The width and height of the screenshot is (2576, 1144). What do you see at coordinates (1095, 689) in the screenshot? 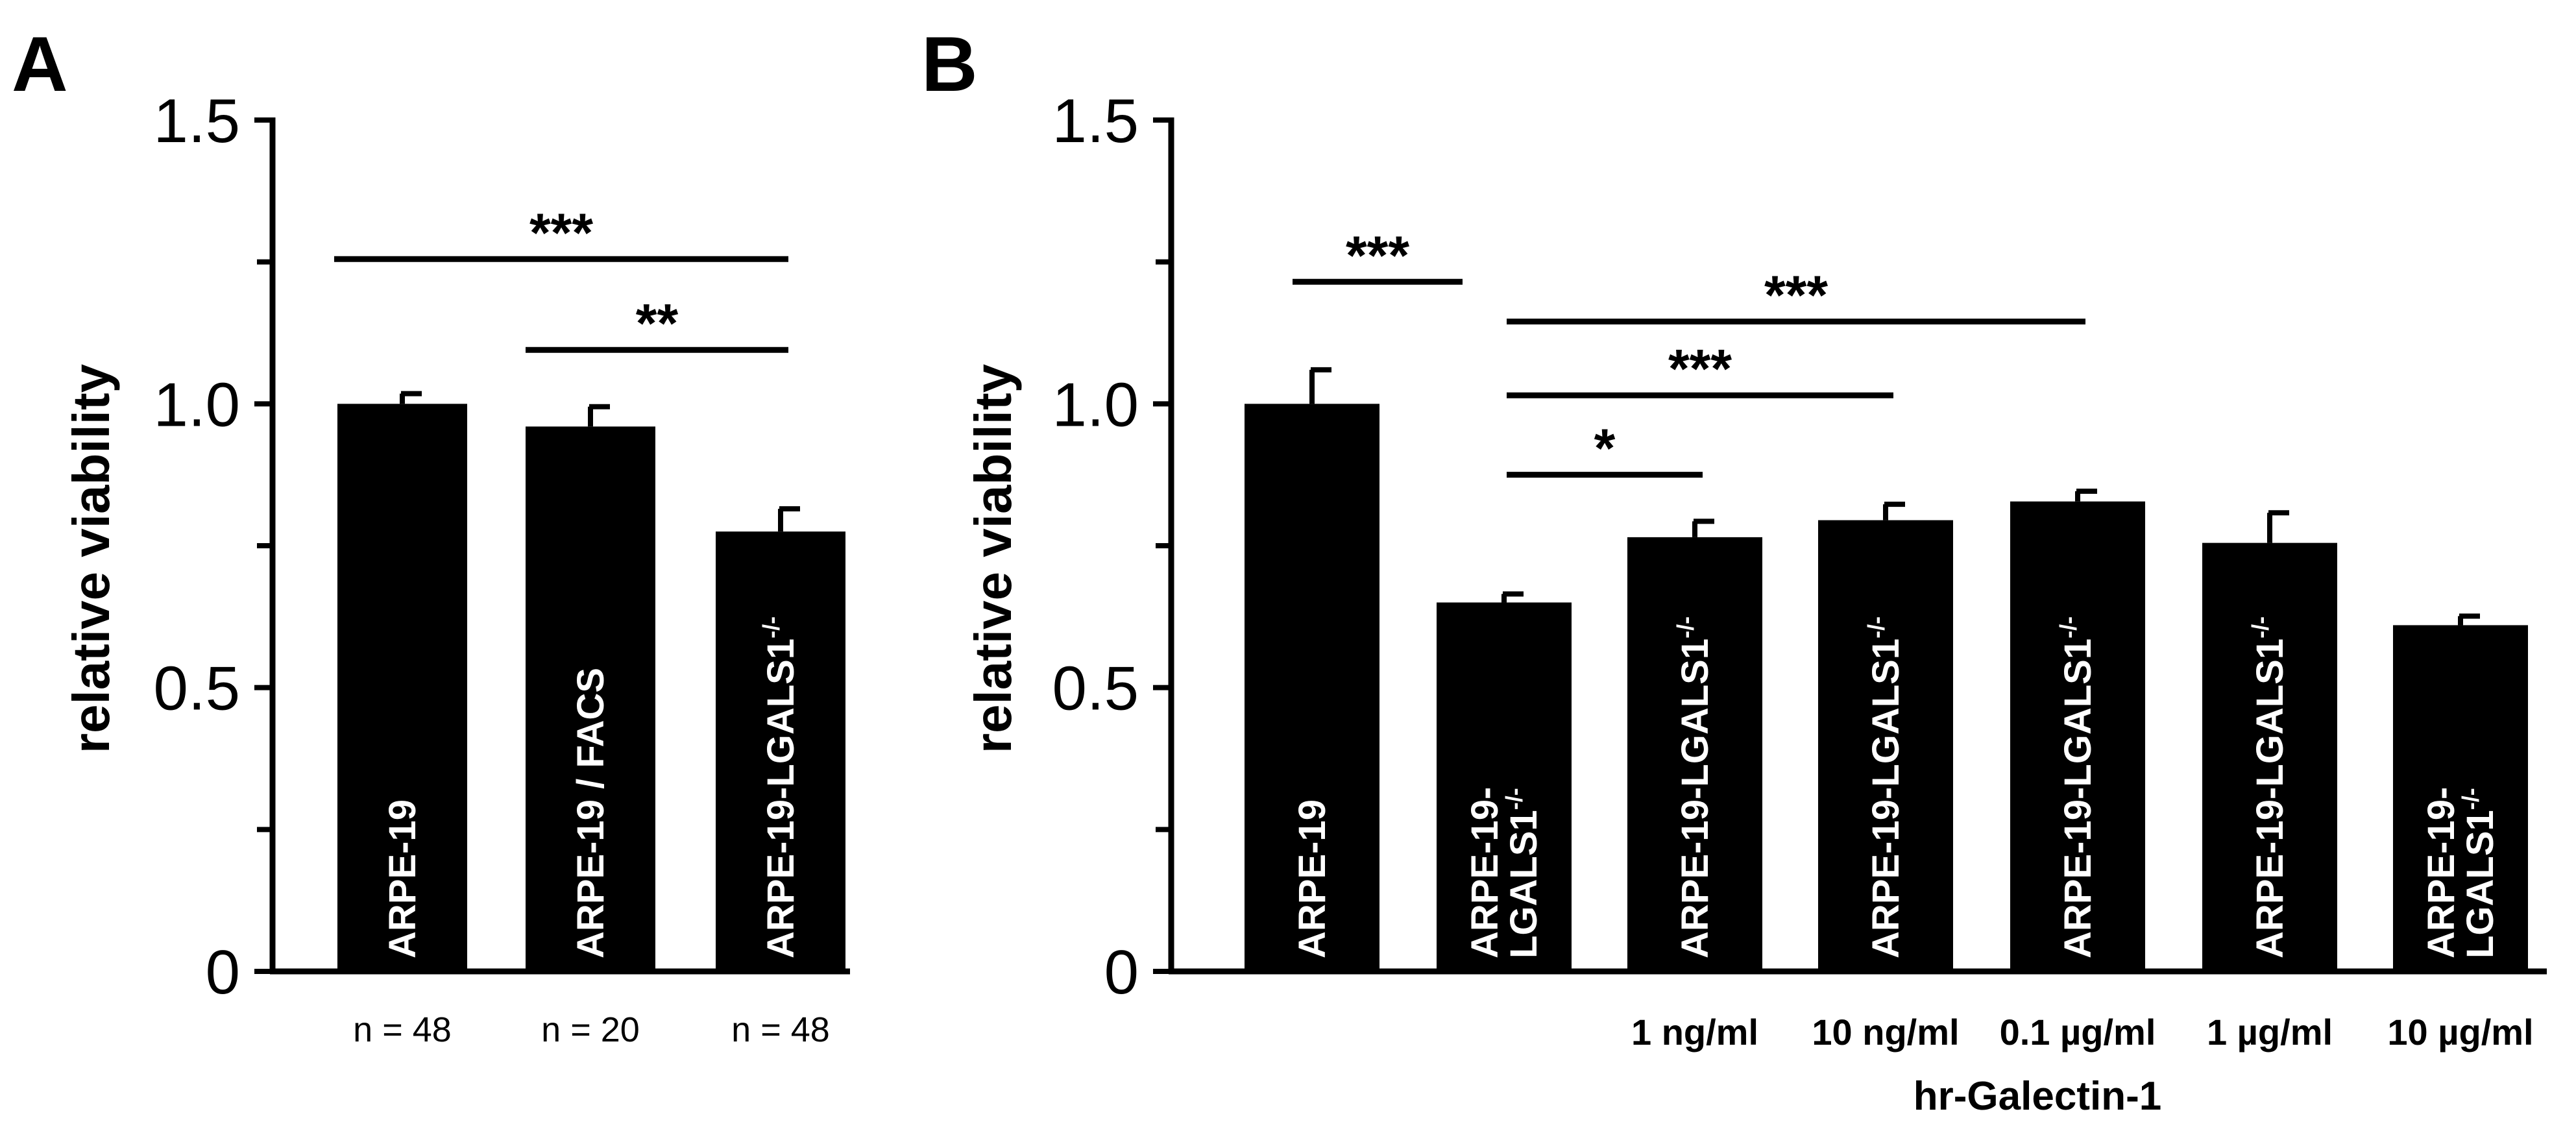
I see `panel-b-y-tick-label: 0.5` at bounding box center [1095, 689].